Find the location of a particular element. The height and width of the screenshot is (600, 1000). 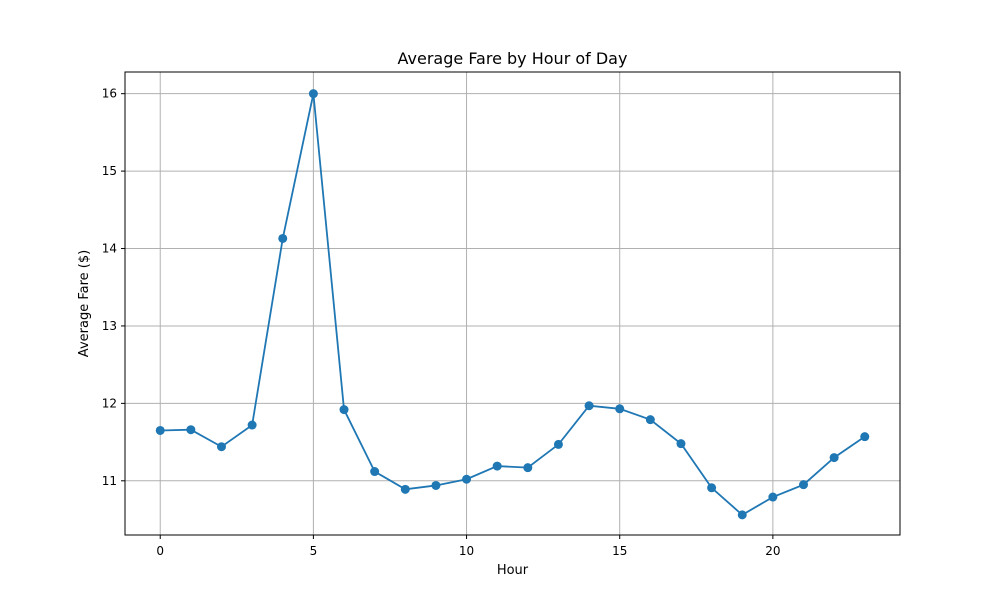

chart-title: Average Fare by Hour of Day is located at coordinates (513, 58).